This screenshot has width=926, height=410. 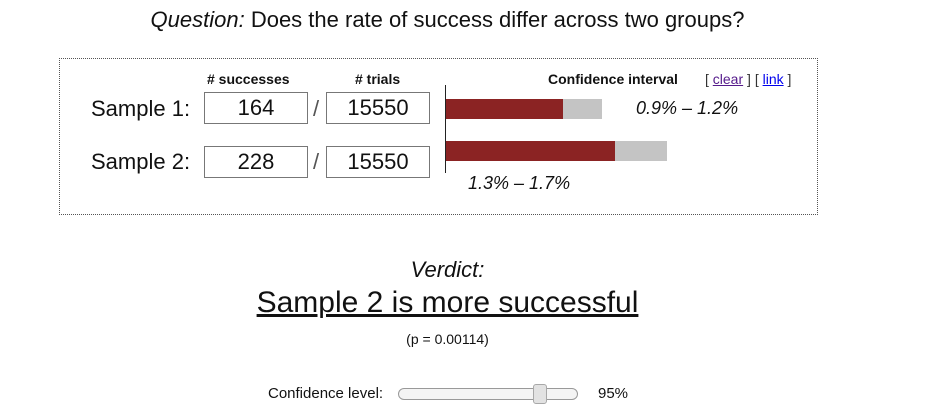 What do you see at coordinates (773, 79) in the screenshot?
I see `permalink-link: link` at bounding box center [773, 79].